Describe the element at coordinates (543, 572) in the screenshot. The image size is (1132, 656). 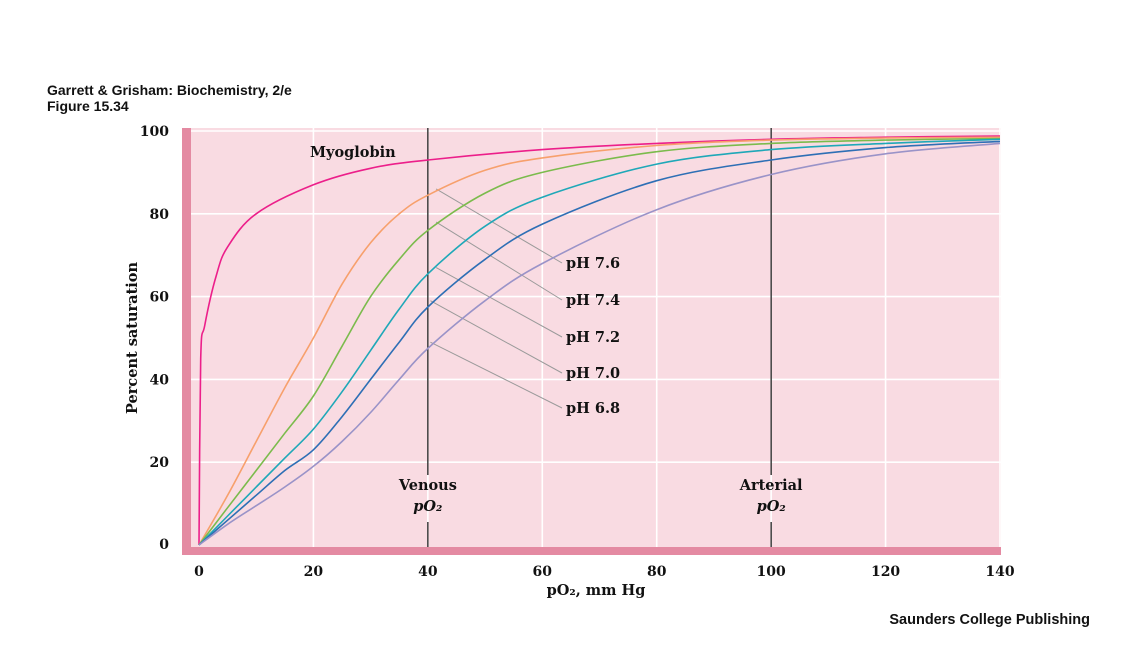
I see `x-tick-label: 60` at that location.